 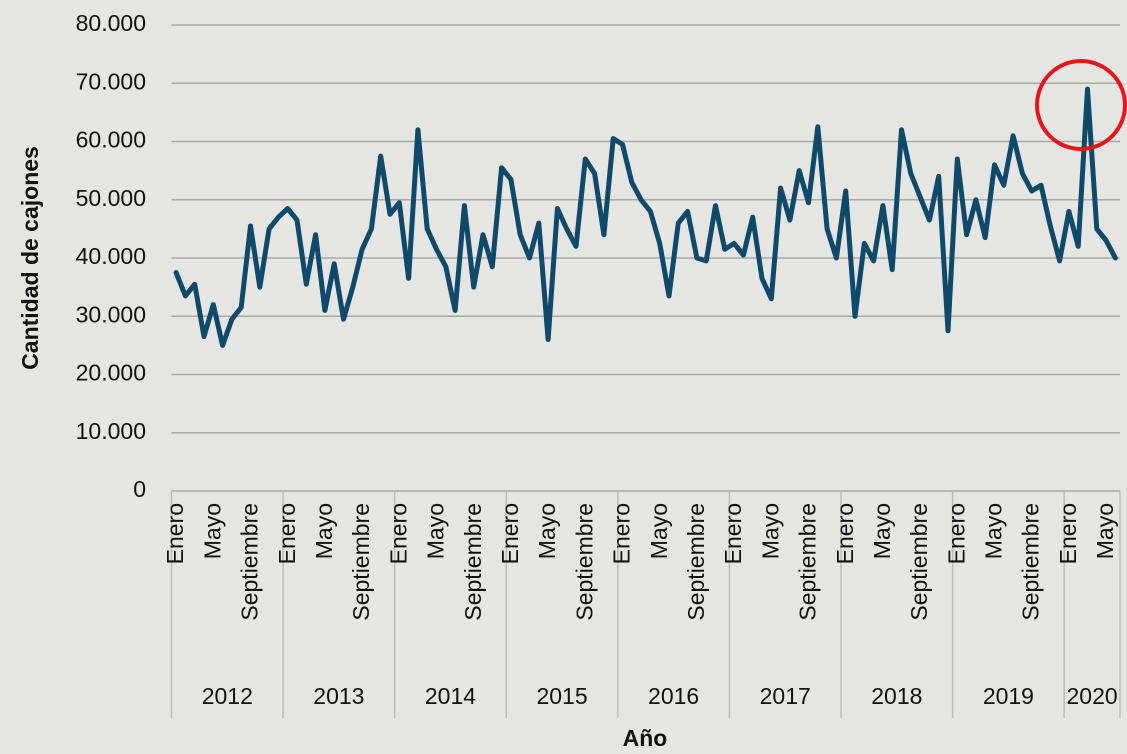 What do you see at coordinates (111, 81) in the screenshot?
I see `y-tick-label: 70.000` at bounding box center [111, 81].